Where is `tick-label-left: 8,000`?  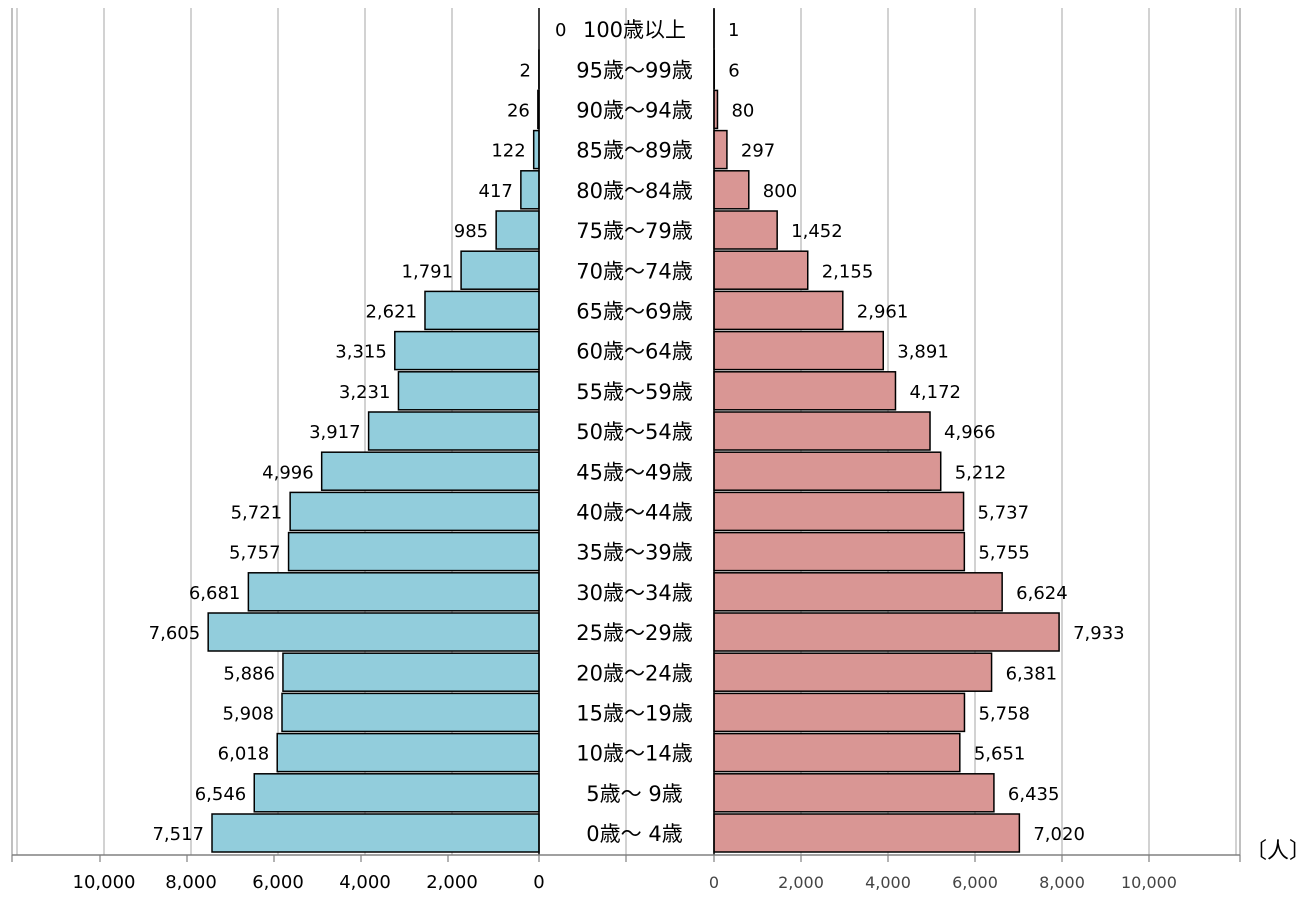
tick-label-left: 8,000 is located at coordinates (191, 882).